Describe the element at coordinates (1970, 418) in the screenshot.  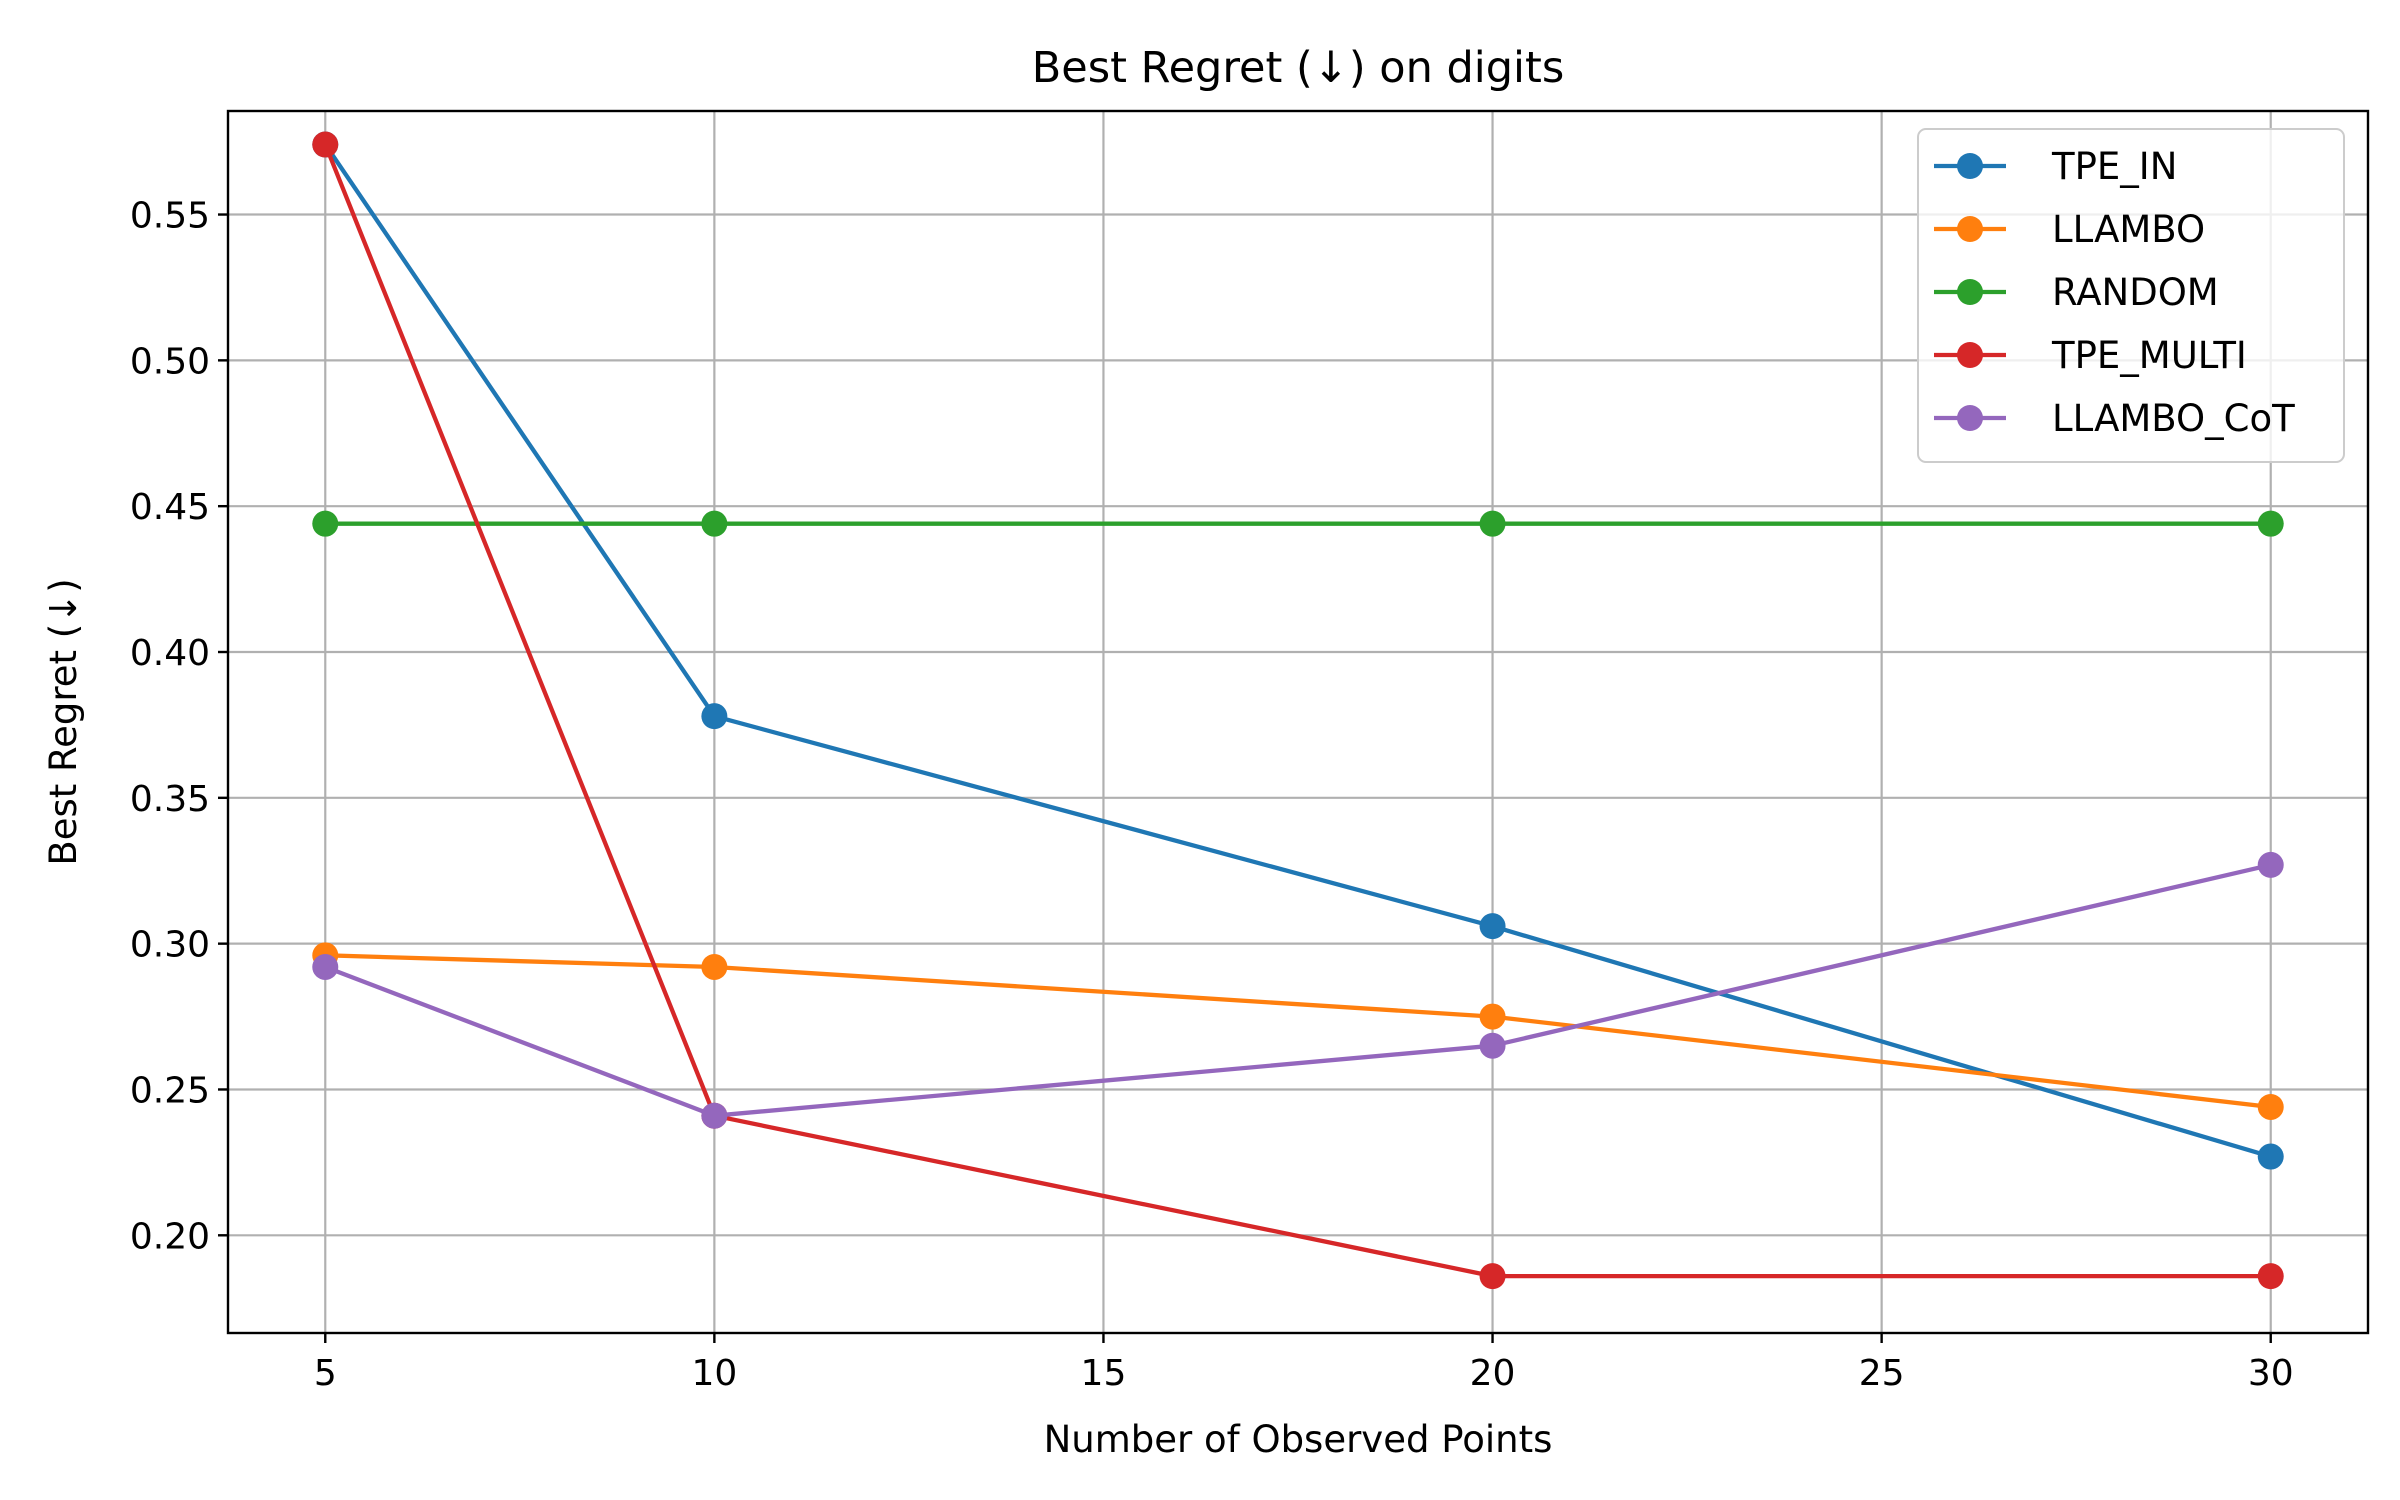
I see `legend-marker-llambo-cot` at that location.